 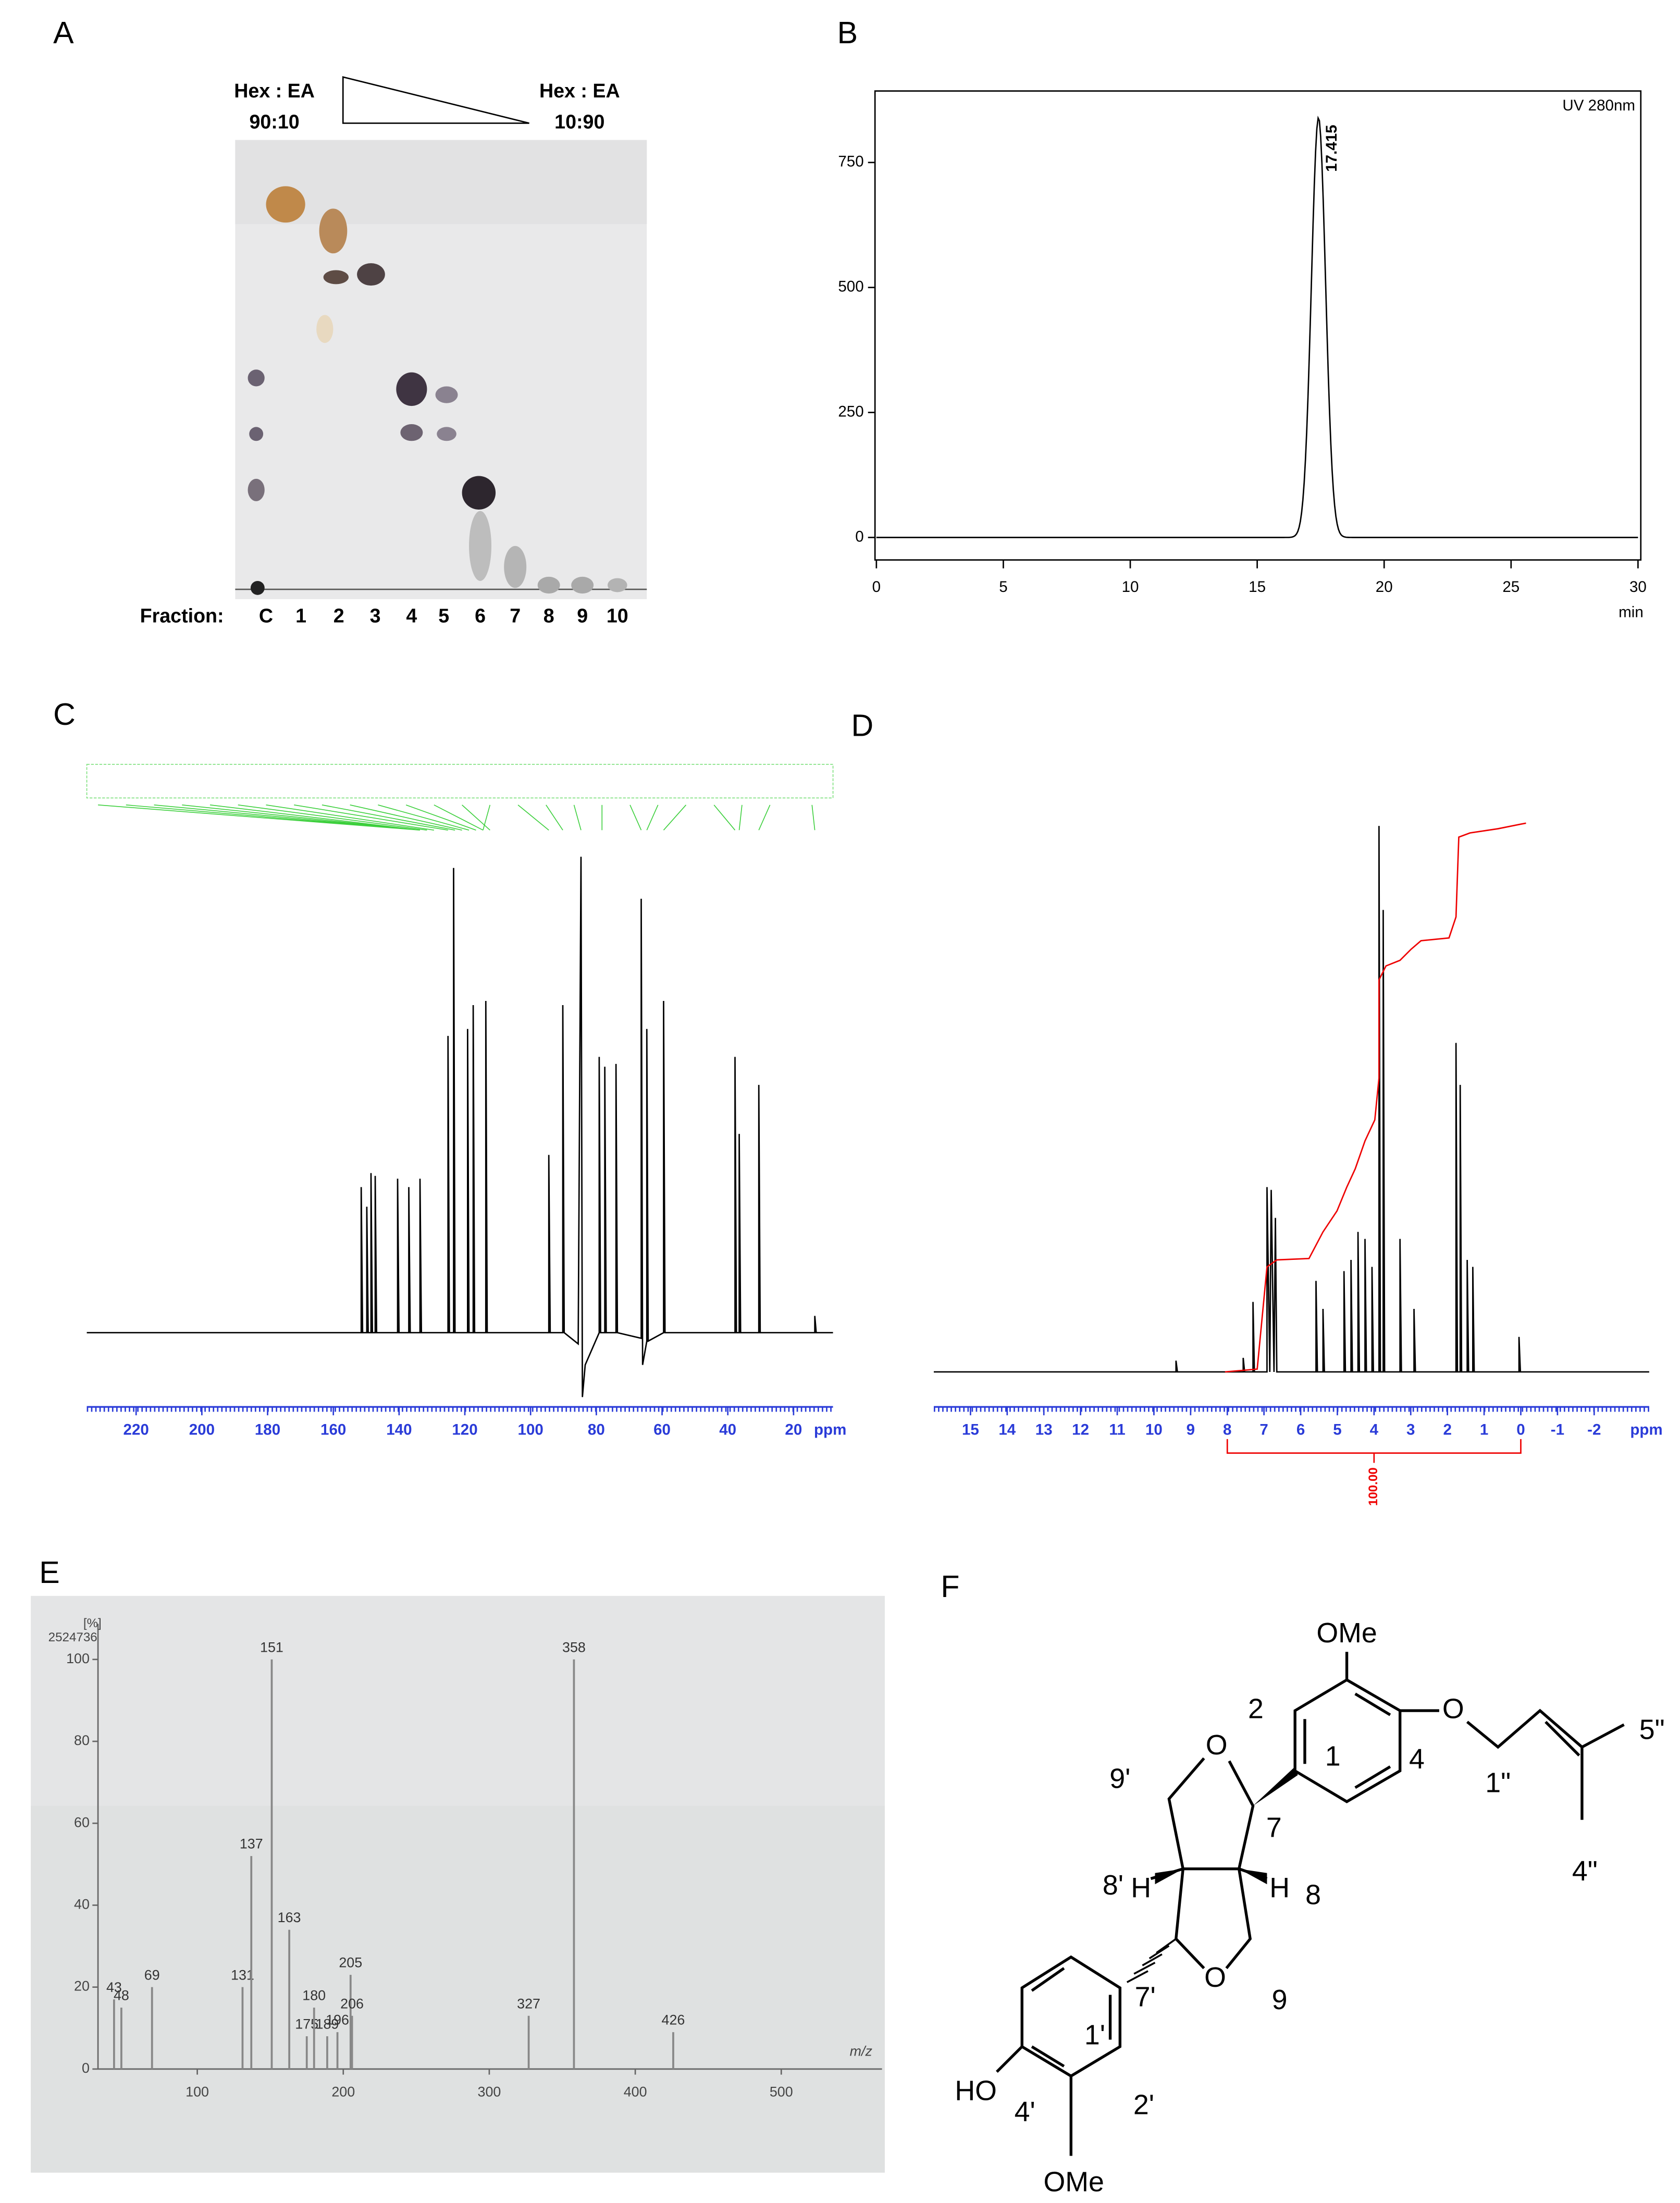 What do you see at coordinates (847, 32) in the screenshot?
I see `panel-letter: B` at bounding box center [847, 32].